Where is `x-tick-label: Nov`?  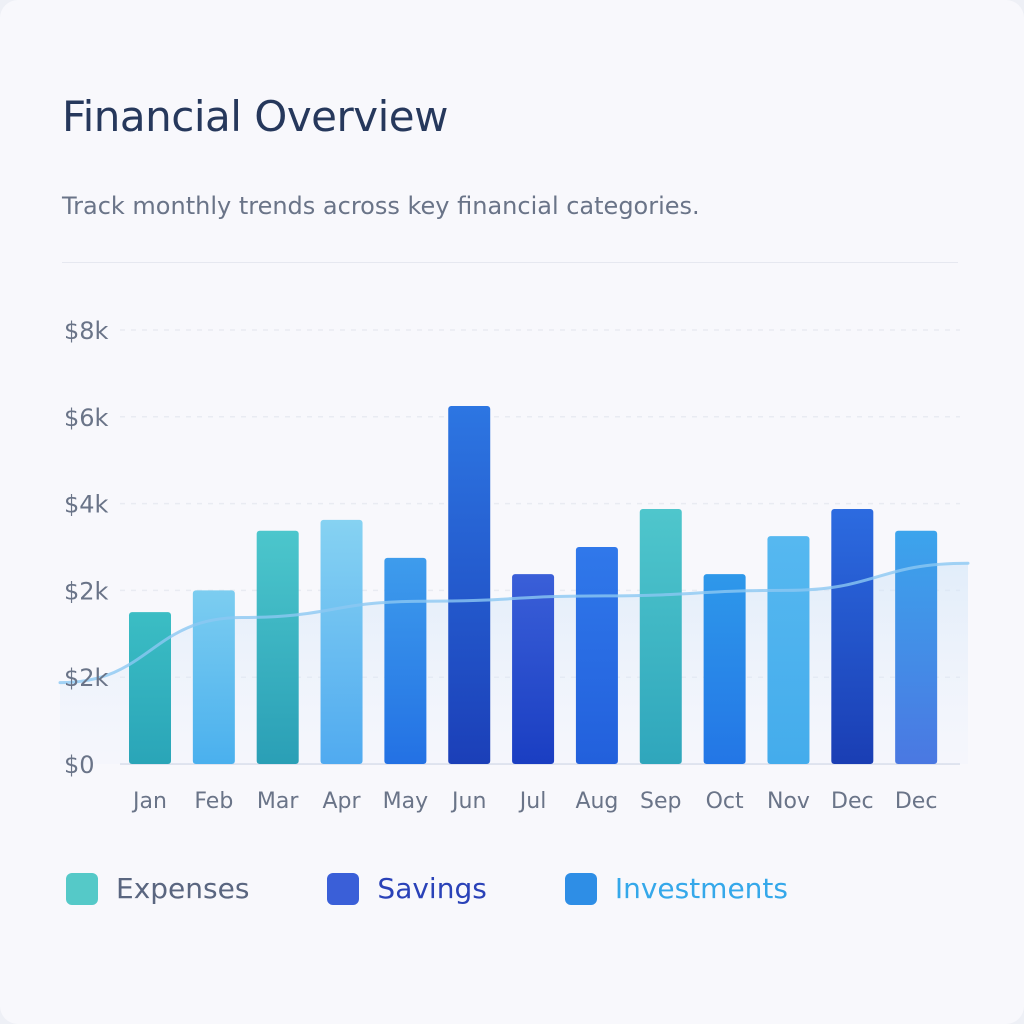
x-tick-label: Nov is located at coordinates (788, 801).